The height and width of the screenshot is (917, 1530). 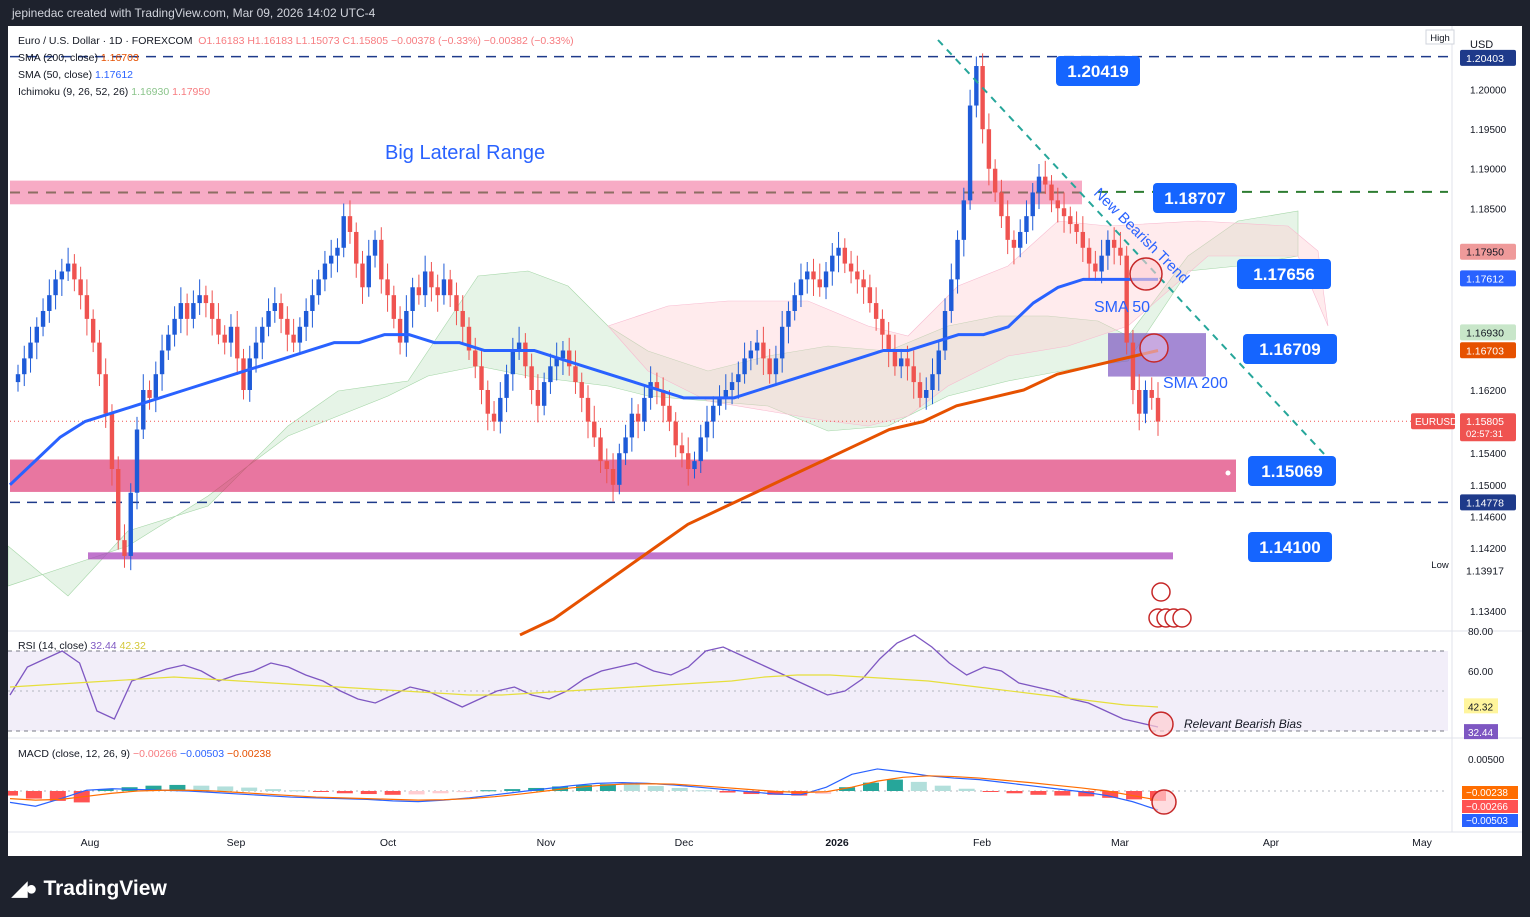 What do you see at coordinates (82, 646) in the screenshot?
I see `rsi-legend: RSI (14, close) 32.44 42.32` at bounding box center [82, 646].